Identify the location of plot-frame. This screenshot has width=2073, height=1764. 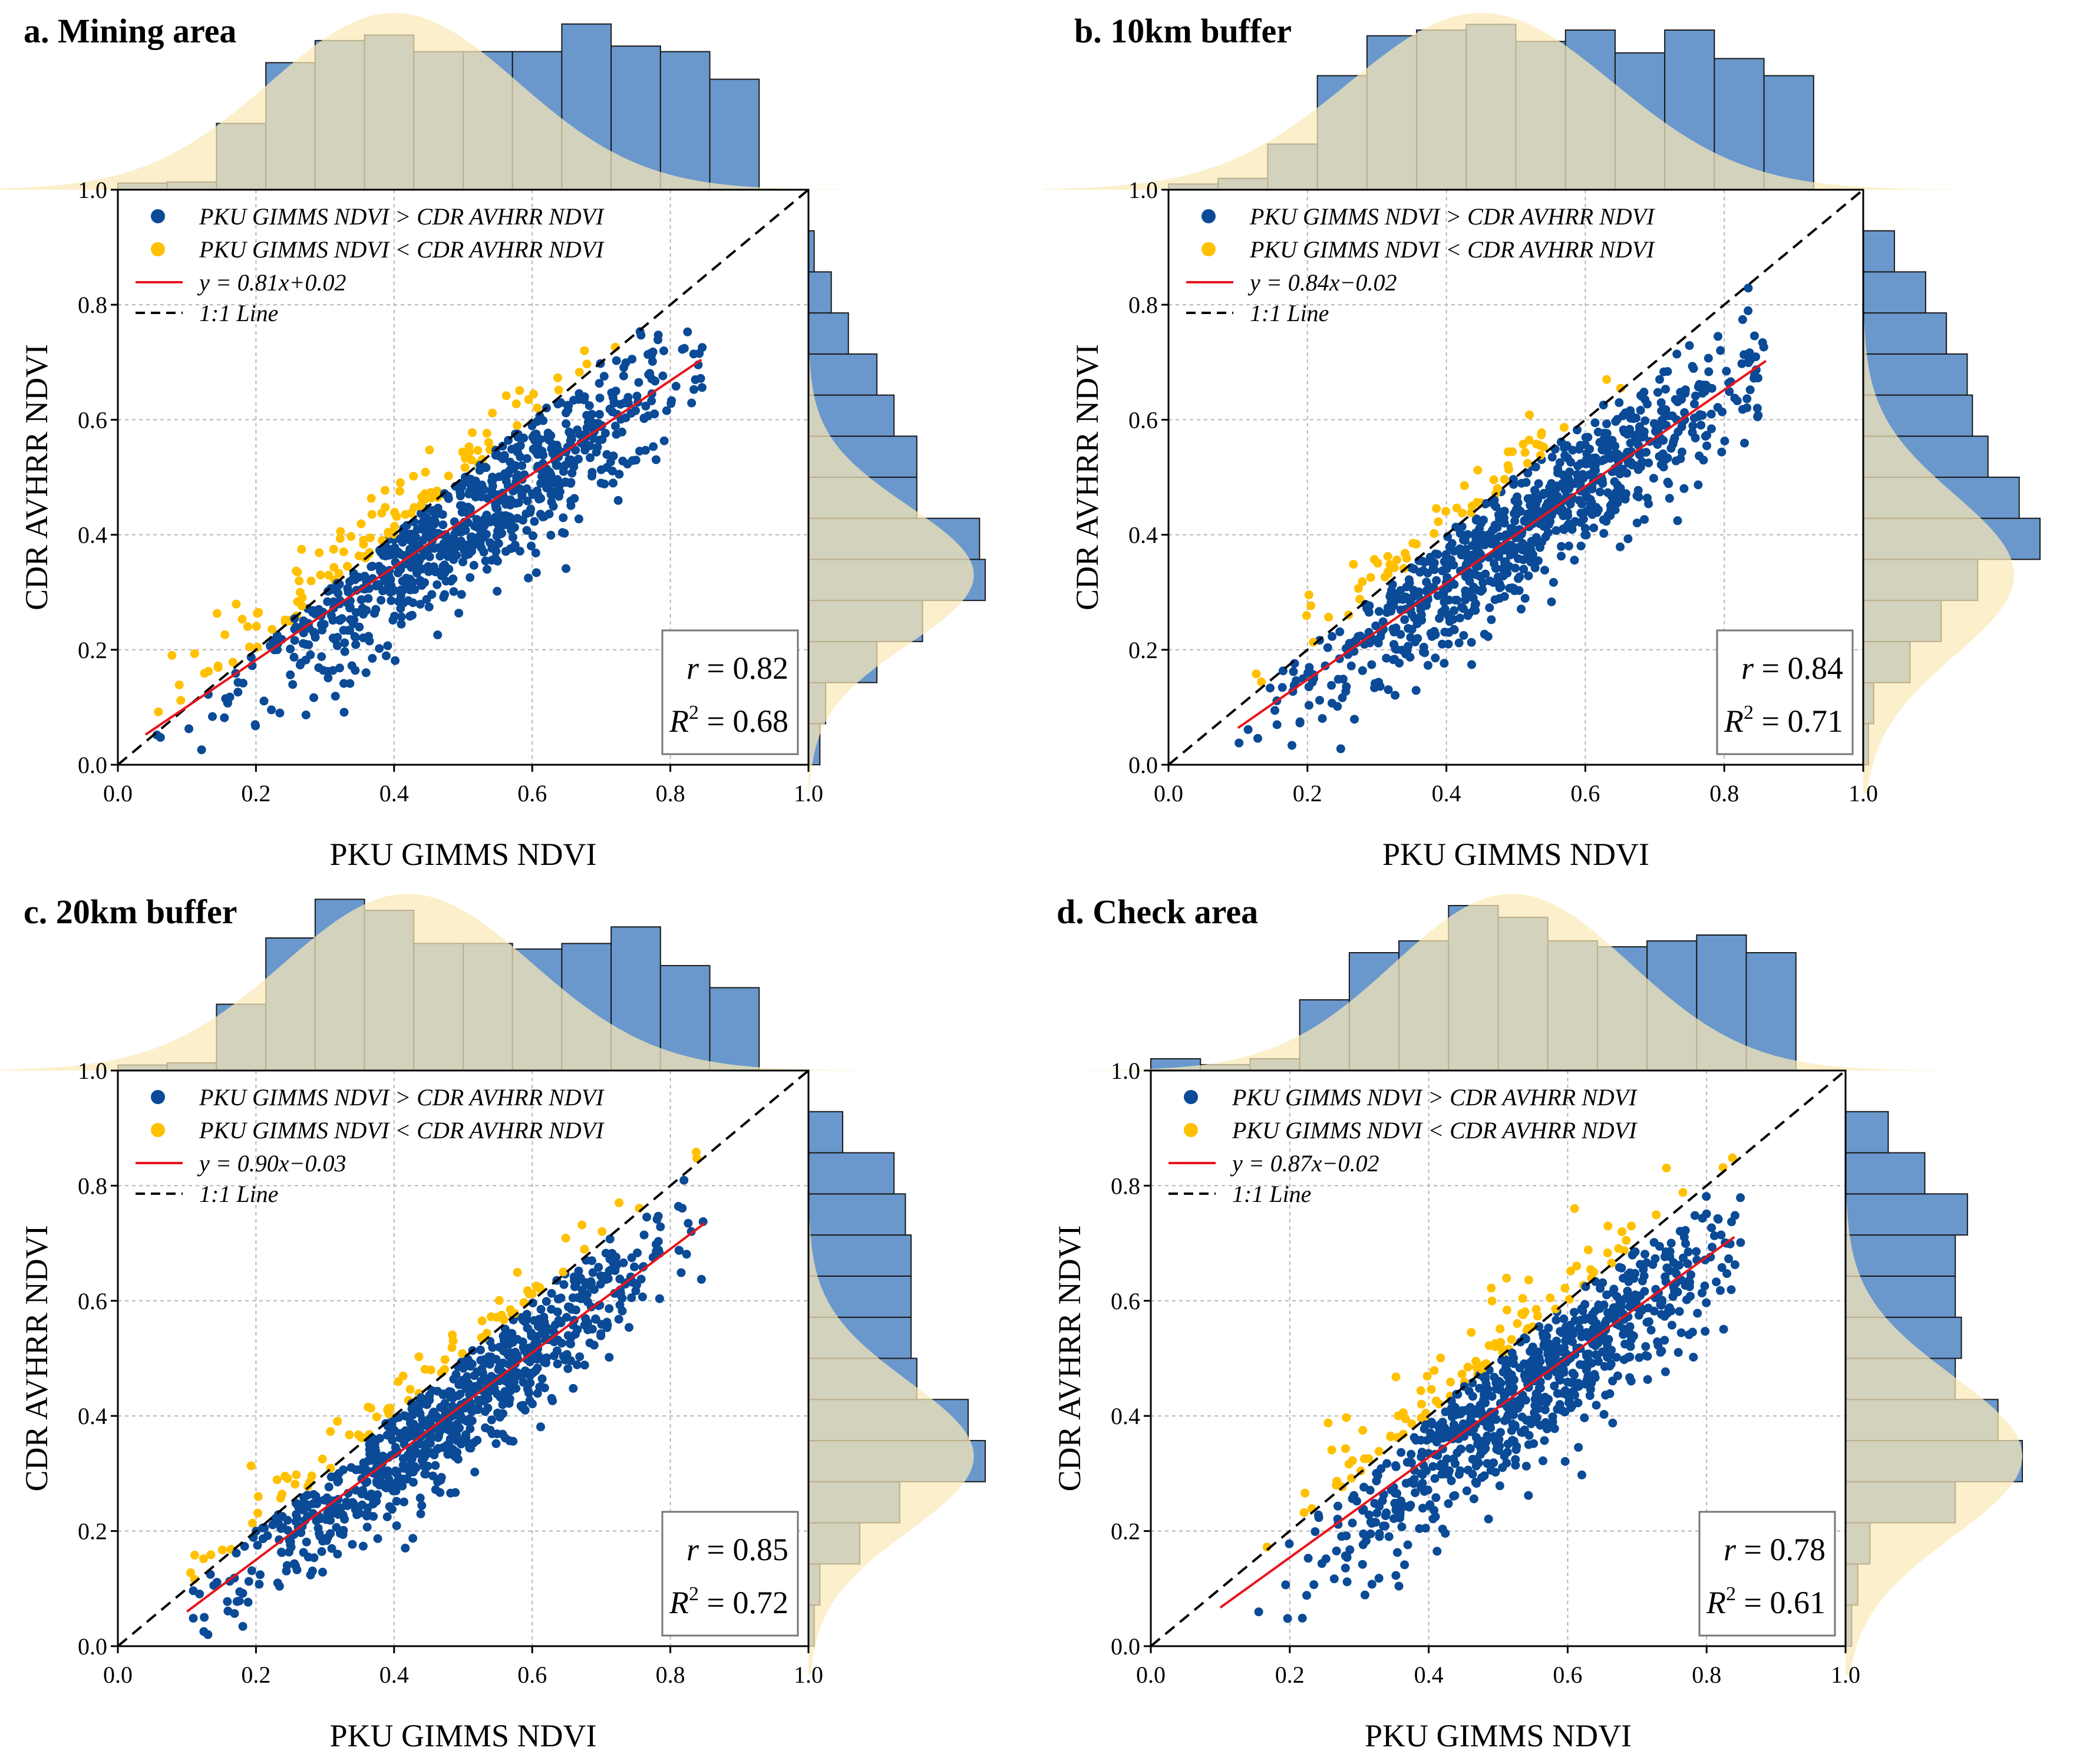
(463, 1358).